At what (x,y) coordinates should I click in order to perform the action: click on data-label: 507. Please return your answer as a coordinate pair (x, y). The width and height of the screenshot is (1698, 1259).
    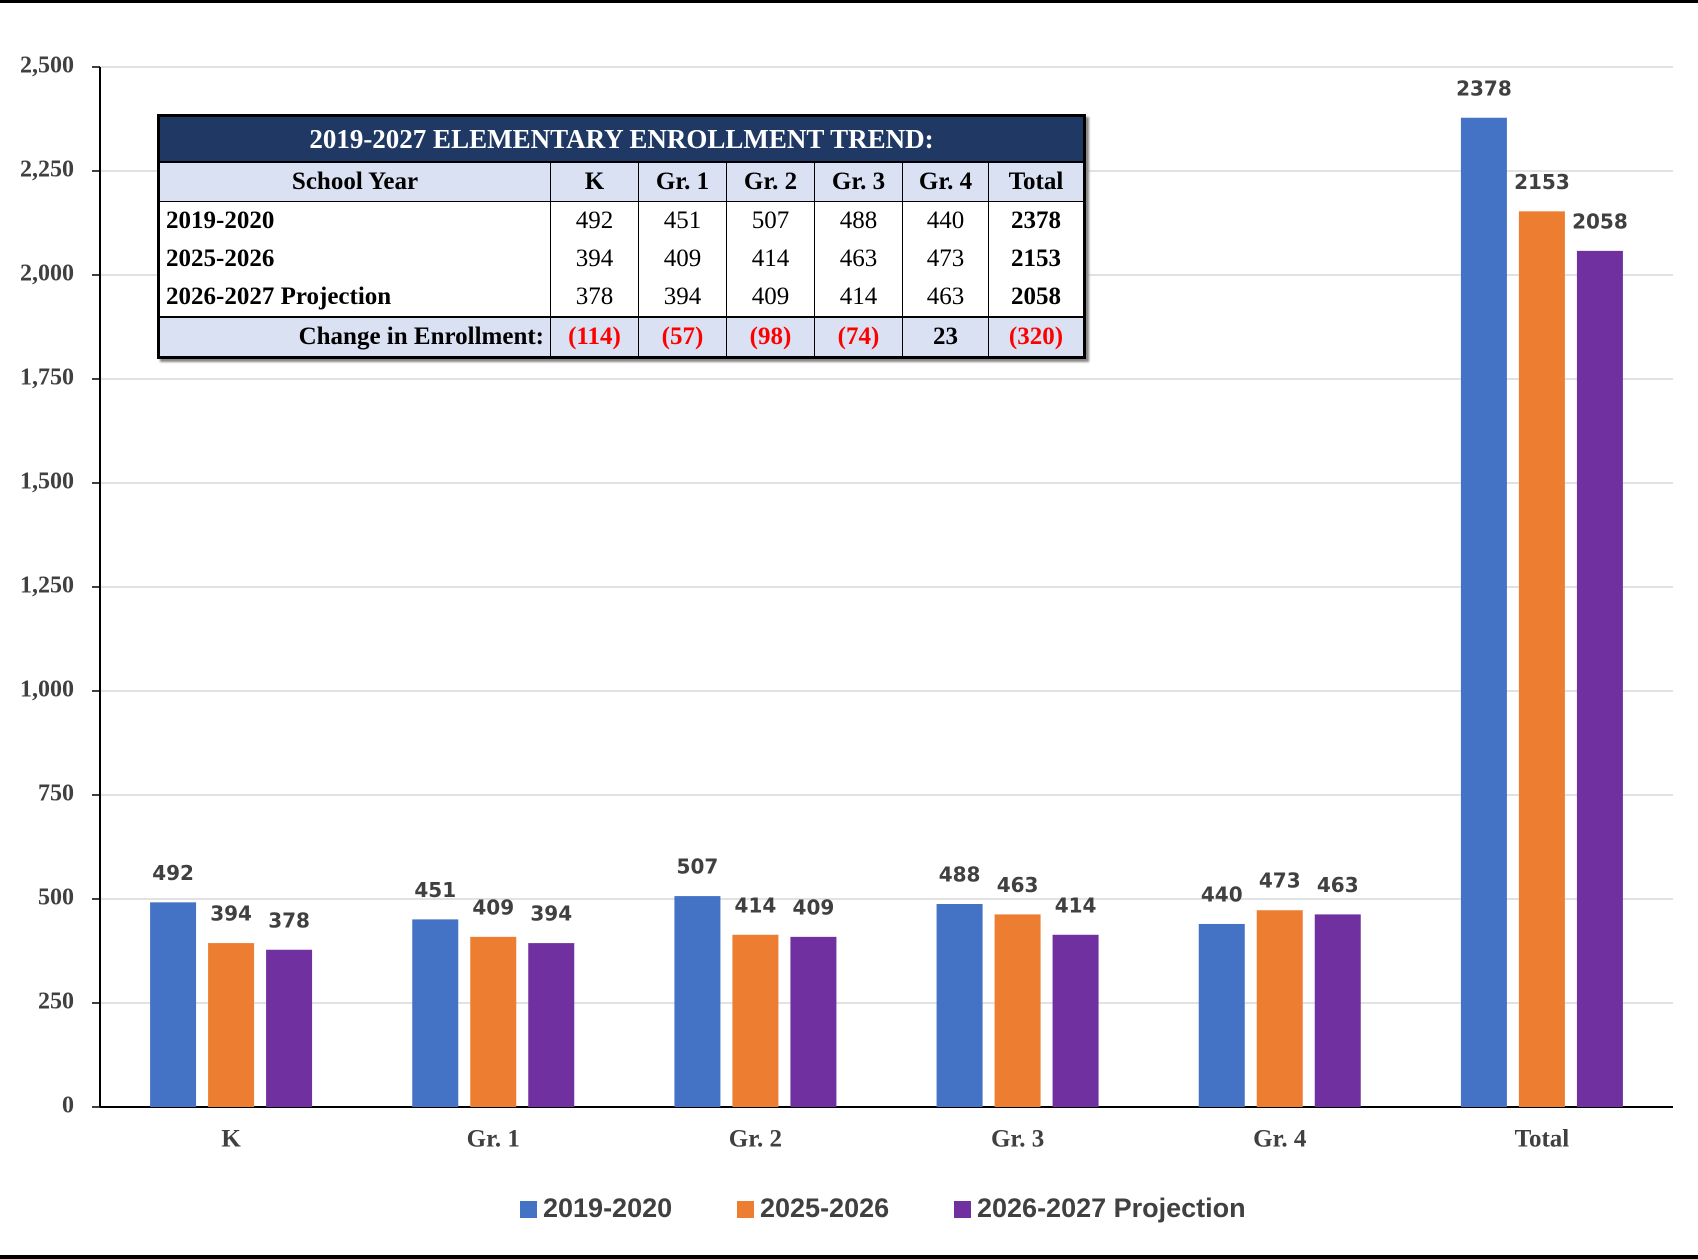
    Looking at the image, I should click on (698, 867).